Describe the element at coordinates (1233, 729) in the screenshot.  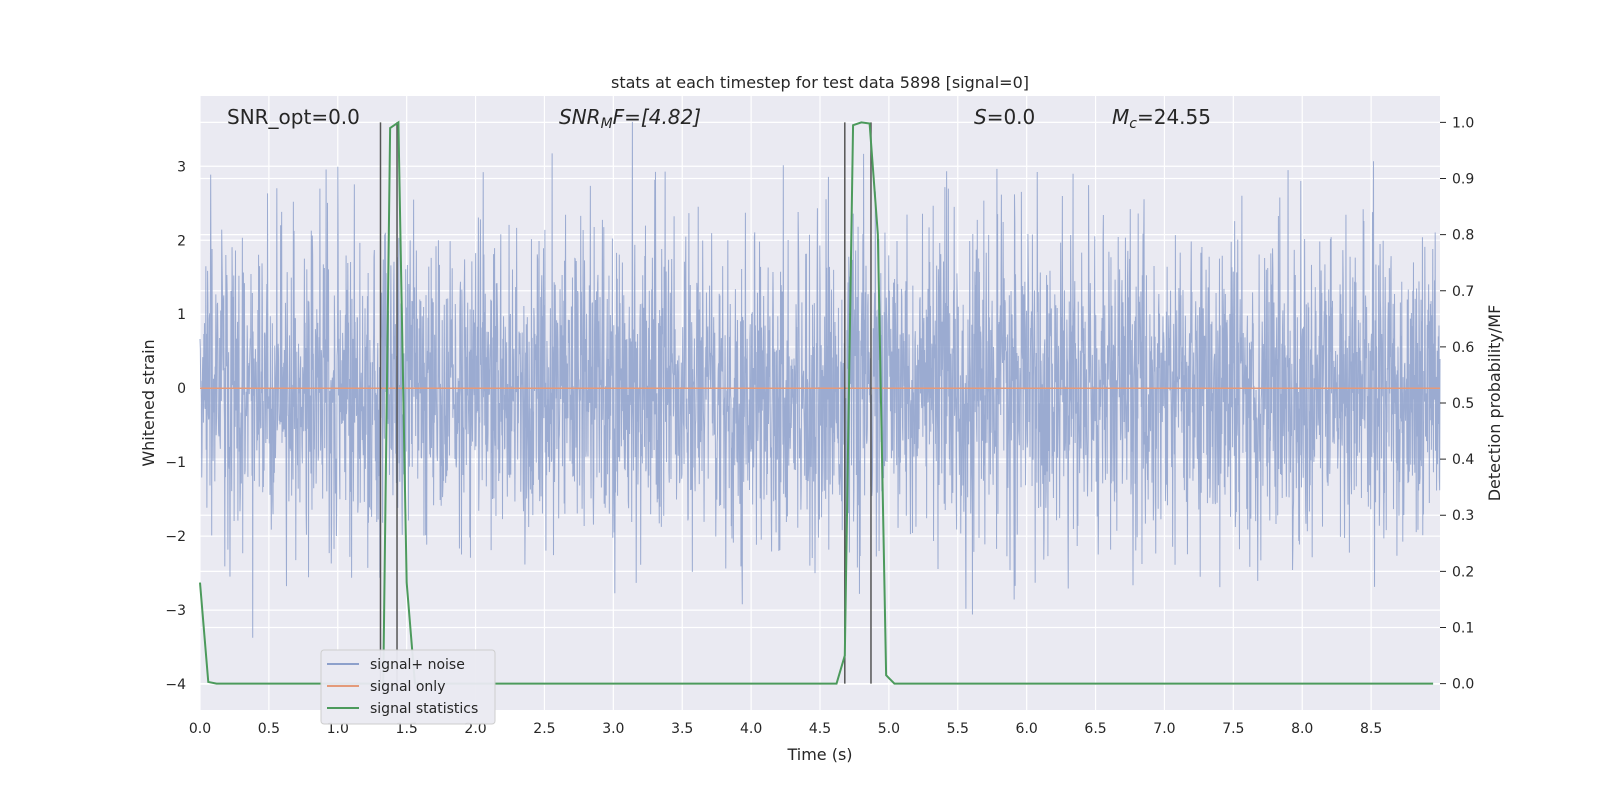
I see `x-tick-label-15: 7.5` at that location.